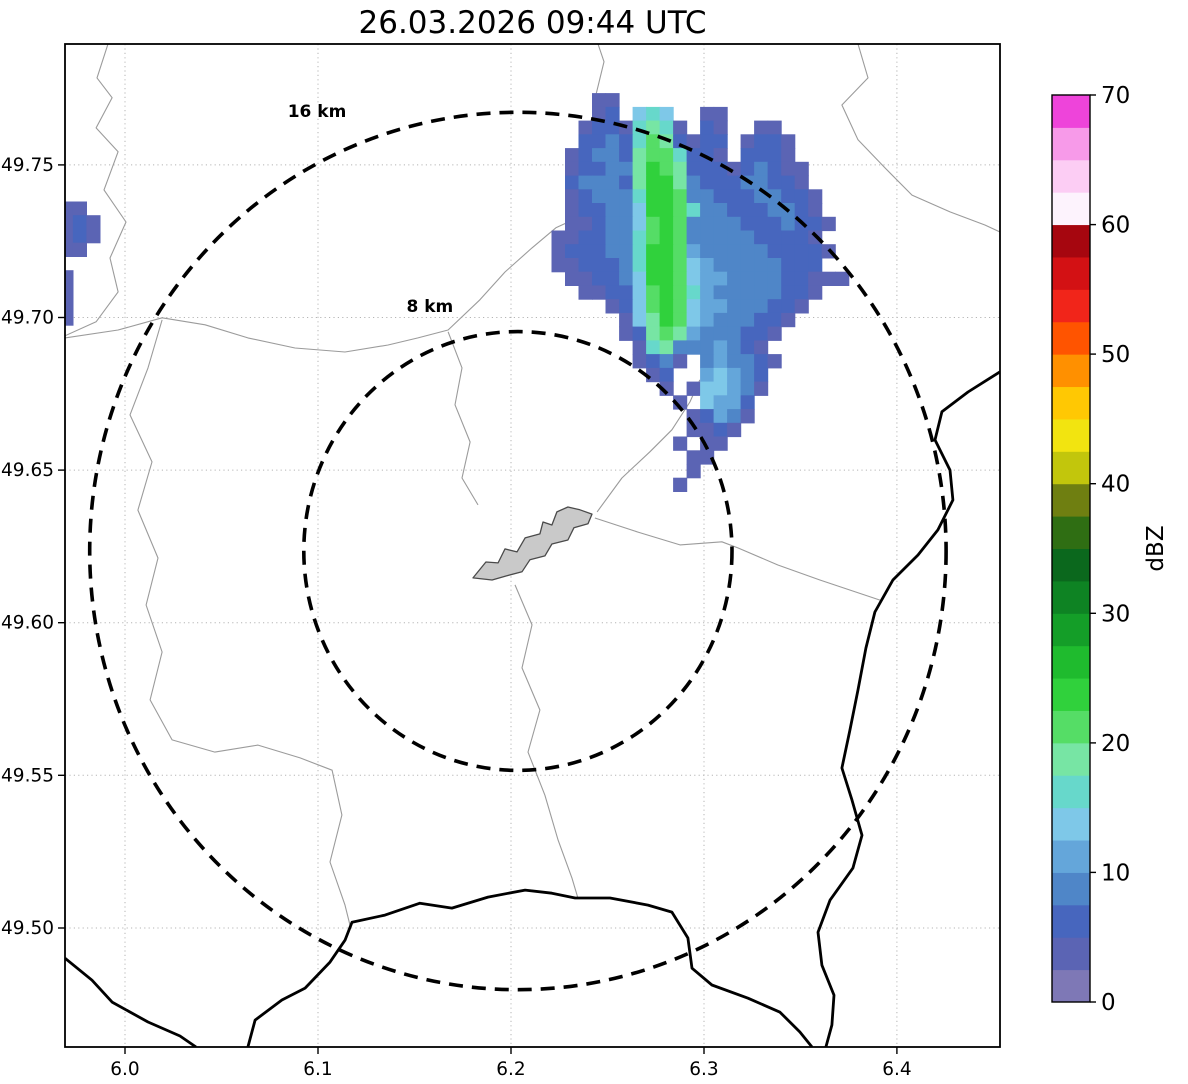  What do you see at coordinates (27, 470) in the screenshot?
I see `y-tick-label: 49.65` at bounding box center [27, 470].